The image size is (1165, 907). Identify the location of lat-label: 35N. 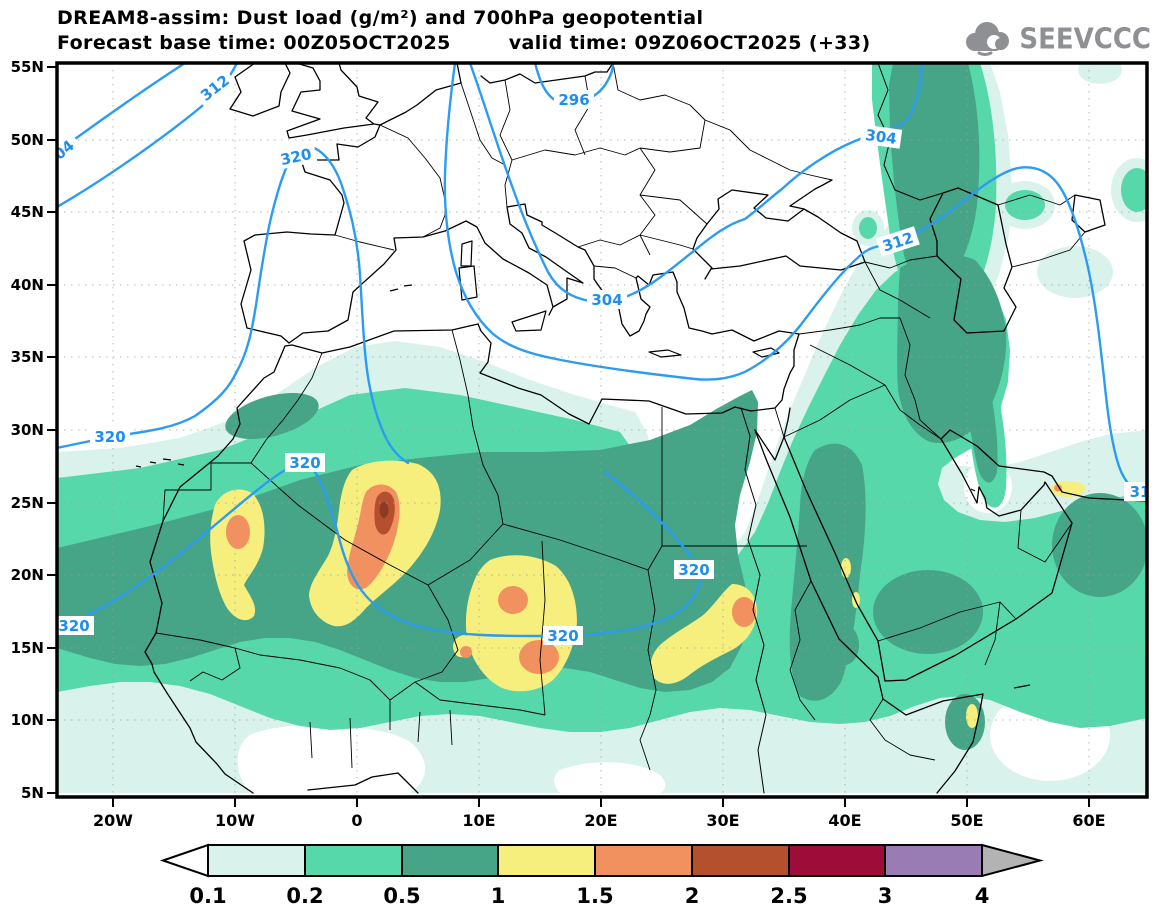
(27, 357).